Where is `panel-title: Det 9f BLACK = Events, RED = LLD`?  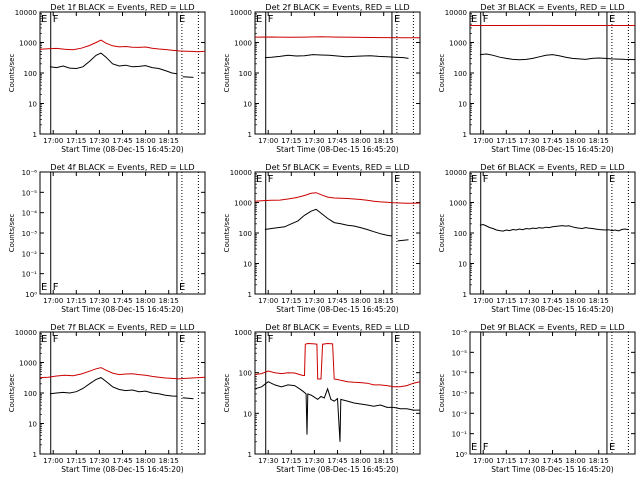 panel-title: Det 9f BLACK = Events, RED = LLD is located at coordinates (552, 327).